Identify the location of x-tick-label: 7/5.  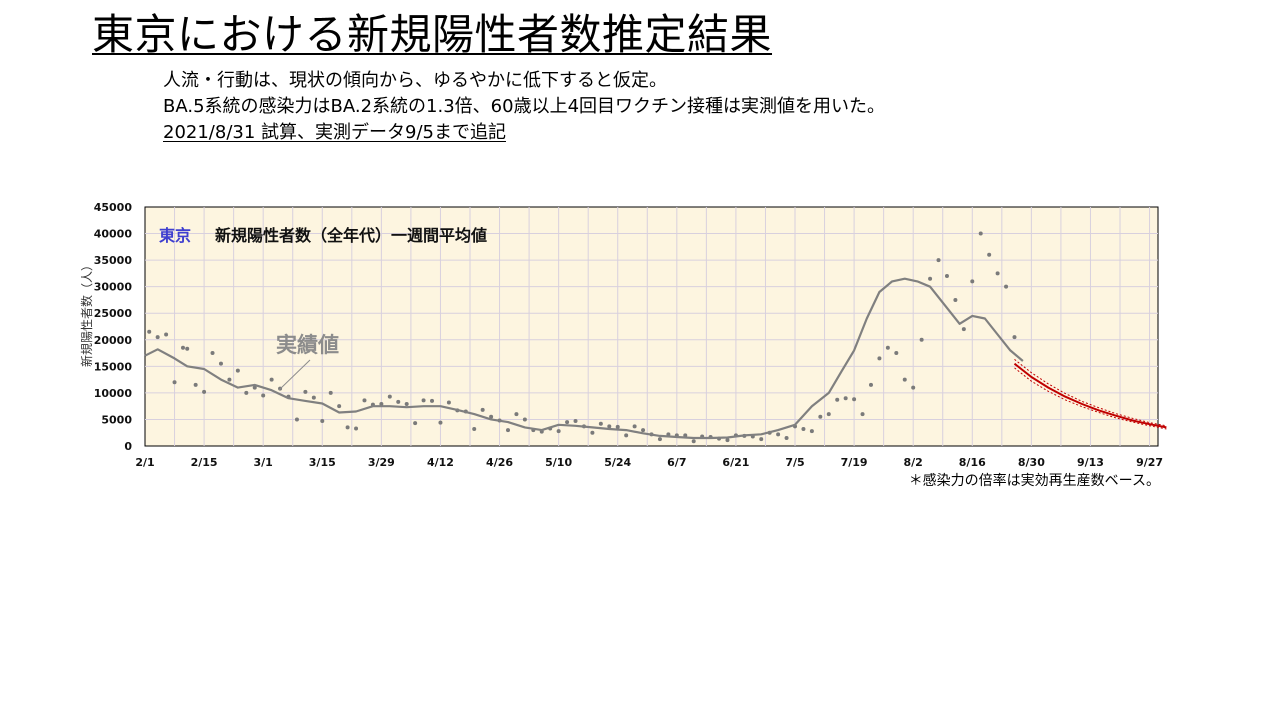
(794, 462).